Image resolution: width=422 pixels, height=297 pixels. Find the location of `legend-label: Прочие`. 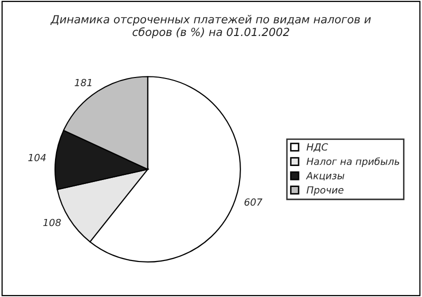

legend-label: Прочие is located at coordinates (325, 191).